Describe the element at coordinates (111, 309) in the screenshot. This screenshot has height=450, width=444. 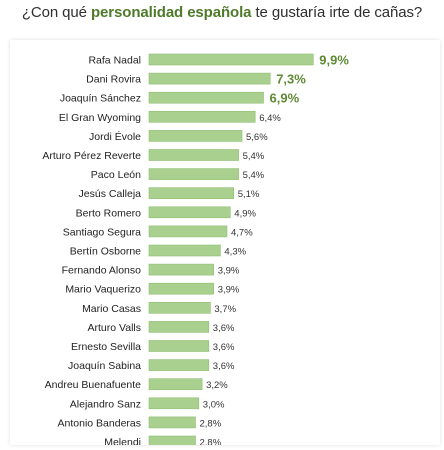
I see `category-label: Mario Casas` at that location.